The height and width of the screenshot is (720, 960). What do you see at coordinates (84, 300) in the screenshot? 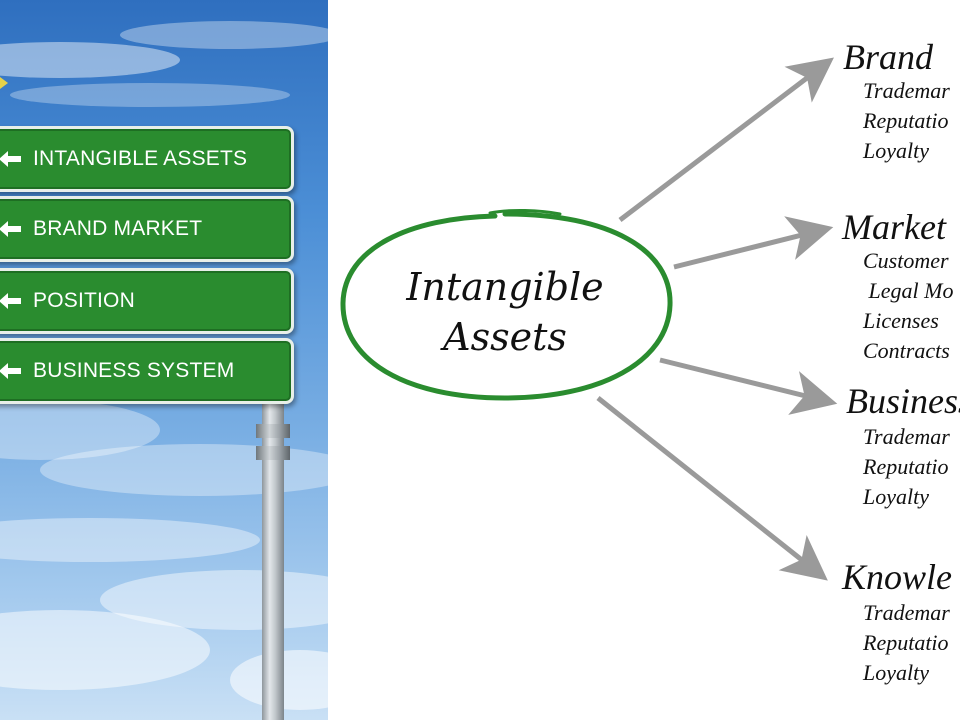
I see `sign-label: POSITION` at bounding box center [84, 300].